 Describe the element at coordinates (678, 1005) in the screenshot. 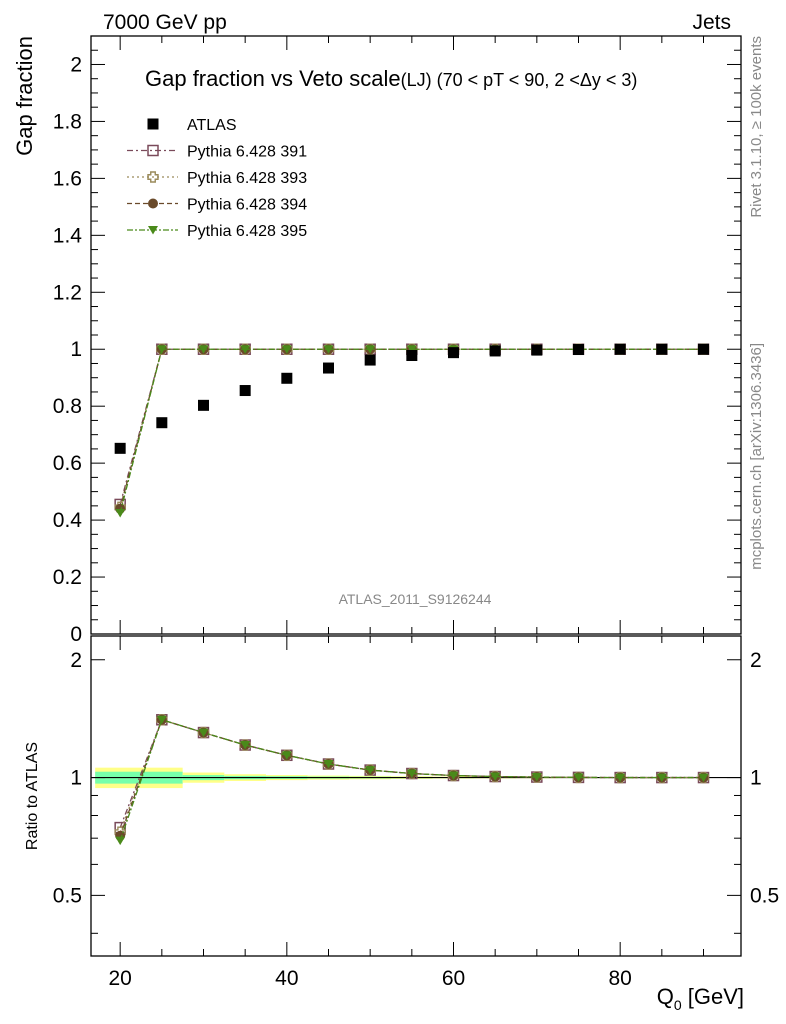

I see `x-axis-label-sub: 0` at that location.